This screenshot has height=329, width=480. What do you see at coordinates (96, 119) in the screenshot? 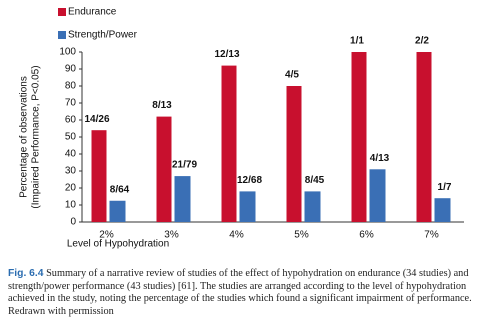
I see `value-label: 14/26` at bounding box center [96, 119].